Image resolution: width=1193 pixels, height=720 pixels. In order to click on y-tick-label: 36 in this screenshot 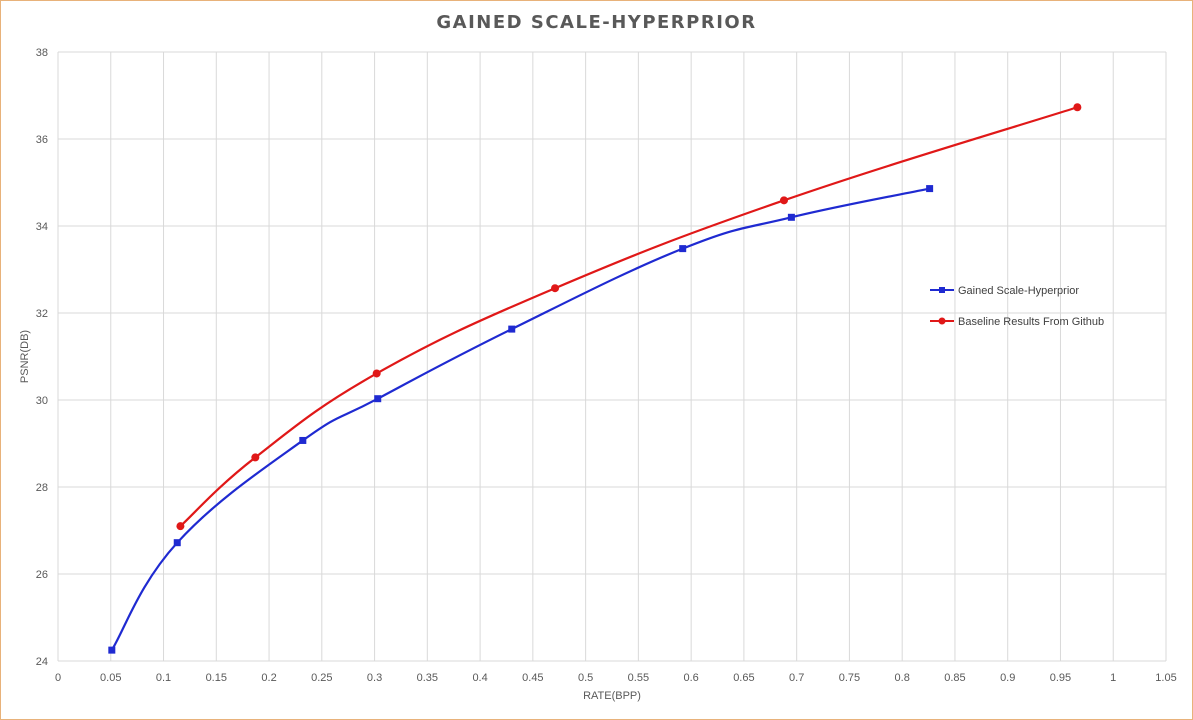, I will do `click(42, 140)`.